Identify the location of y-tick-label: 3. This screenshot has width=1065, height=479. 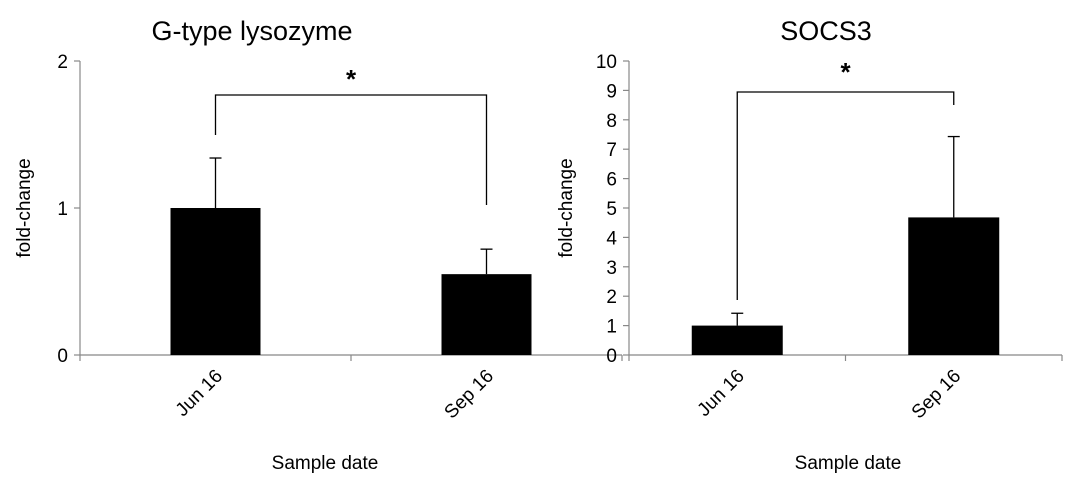
(611, 268).